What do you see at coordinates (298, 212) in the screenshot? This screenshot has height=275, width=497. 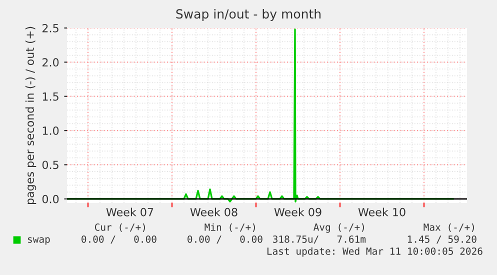 I see `x-tick-label: Week 09` at bounding box center [298, 212].